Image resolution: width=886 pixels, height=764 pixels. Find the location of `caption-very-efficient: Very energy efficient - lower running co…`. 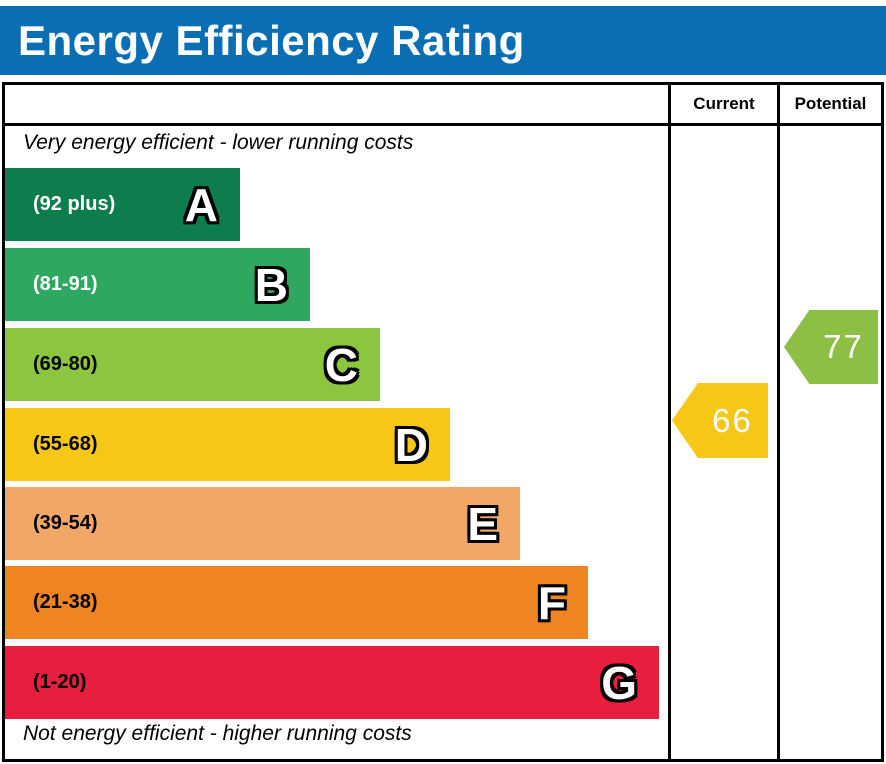

caption-very-efficient: Very energy efficient - lower running co… is located at coordinates (218, 142).